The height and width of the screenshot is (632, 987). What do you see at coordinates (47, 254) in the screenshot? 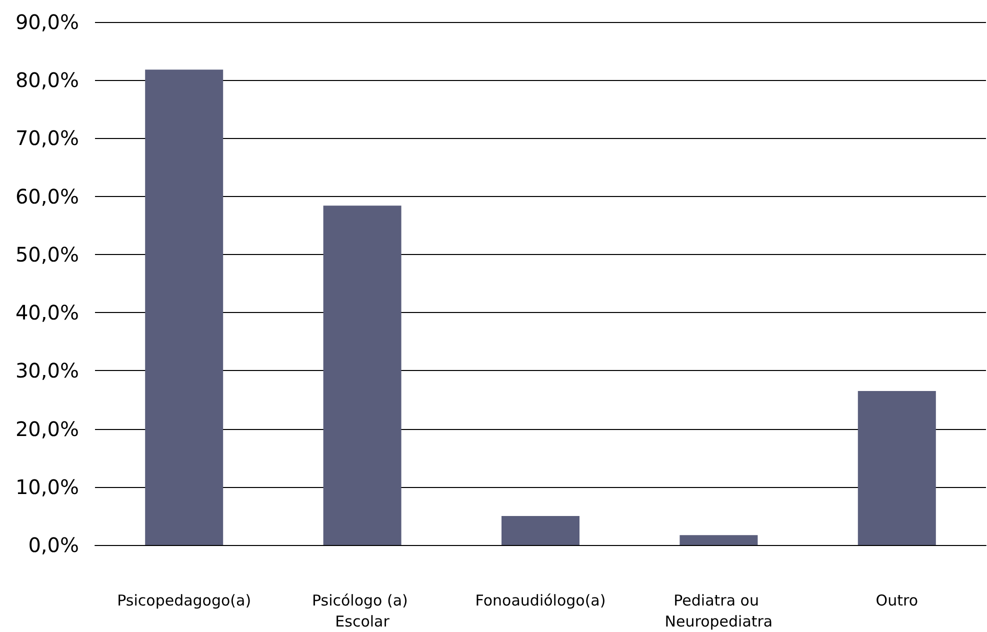
I see `y-tick-label: 50,0%` at bounding box center [47, 254].